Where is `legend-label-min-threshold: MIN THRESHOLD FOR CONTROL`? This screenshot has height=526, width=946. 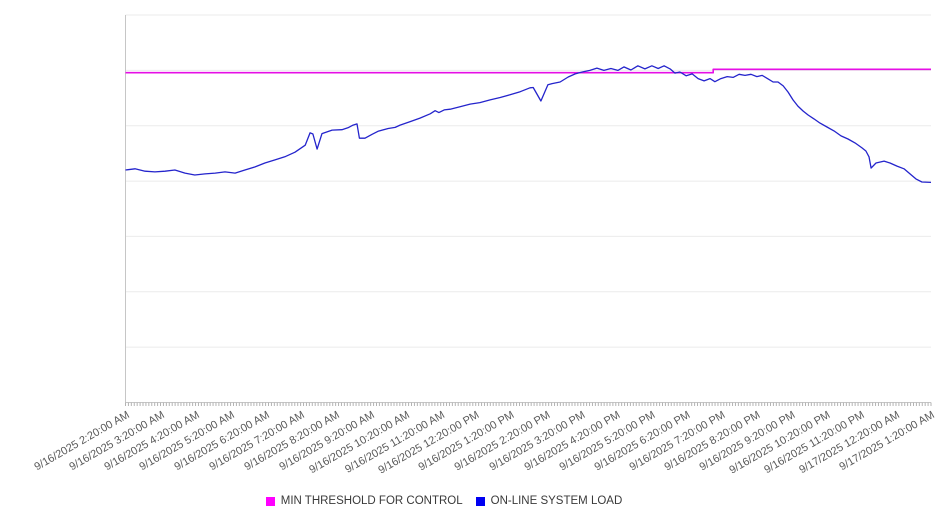 legend-label-min-threshold: MIN THRESHOLD FOR CONTROL is located at coordinates (371, 501).